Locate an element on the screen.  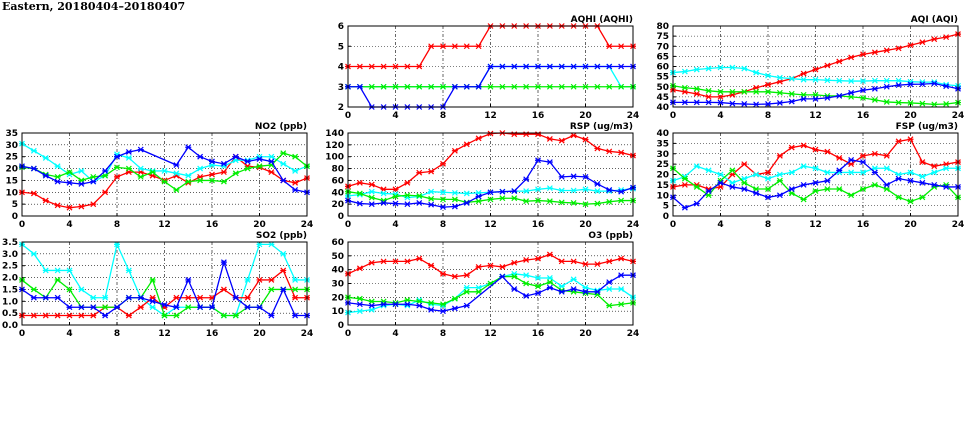
y-tick-label: 140 is located at coordinates (334, 134).